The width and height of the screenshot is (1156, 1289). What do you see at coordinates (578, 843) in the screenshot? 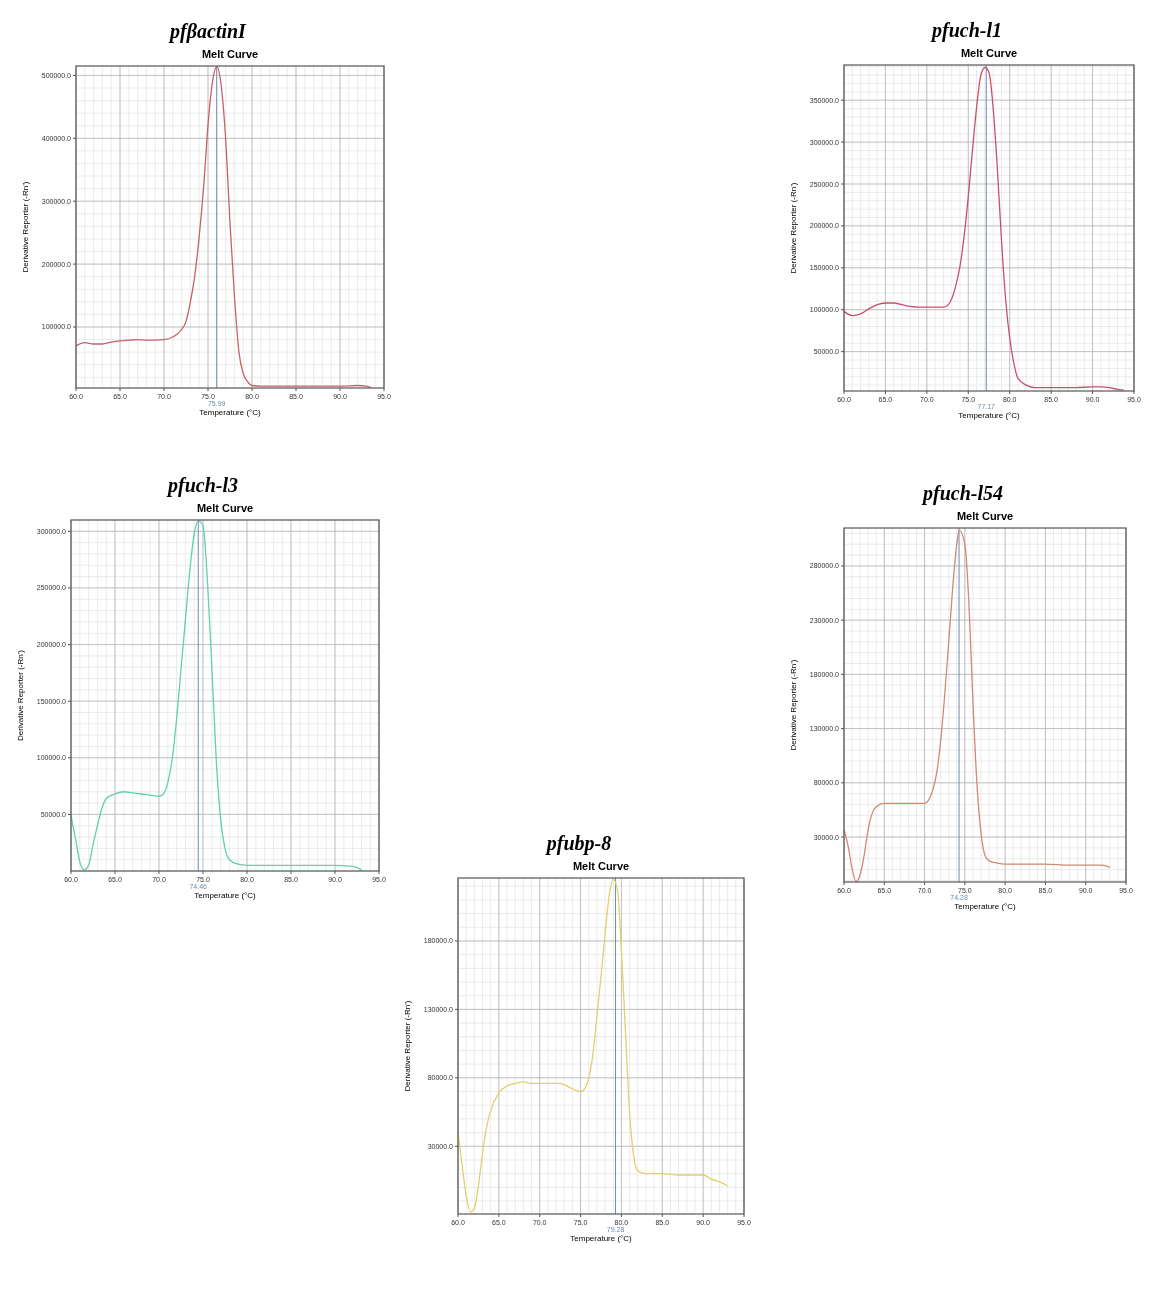
I see `chart-title: pfubp-8` at bounding box center [578, 843].